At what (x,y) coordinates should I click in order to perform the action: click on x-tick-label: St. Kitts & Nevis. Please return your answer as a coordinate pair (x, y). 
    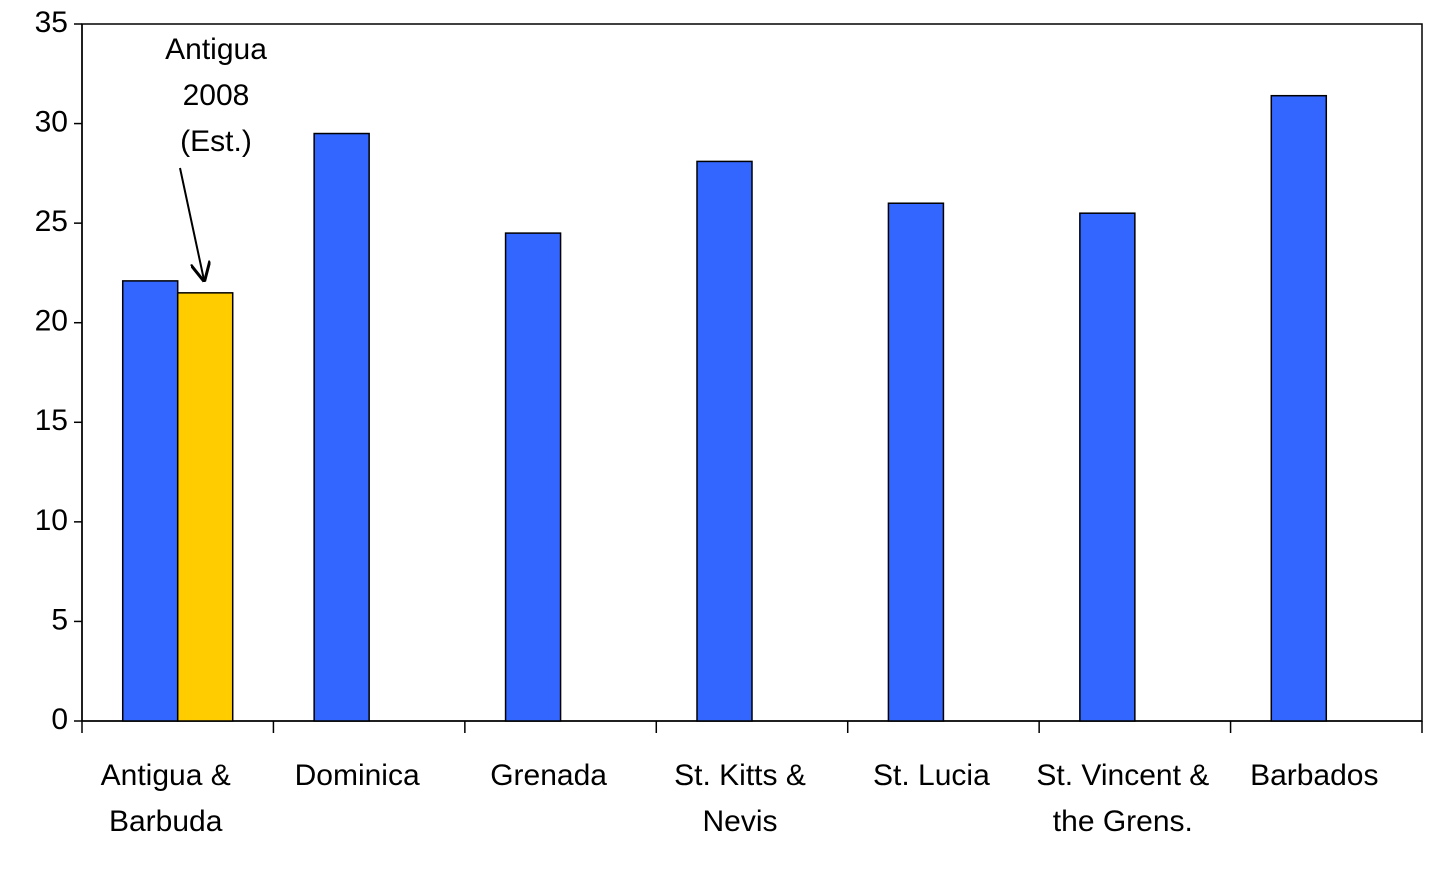
    Looking at the image, I should click on (740, 798).